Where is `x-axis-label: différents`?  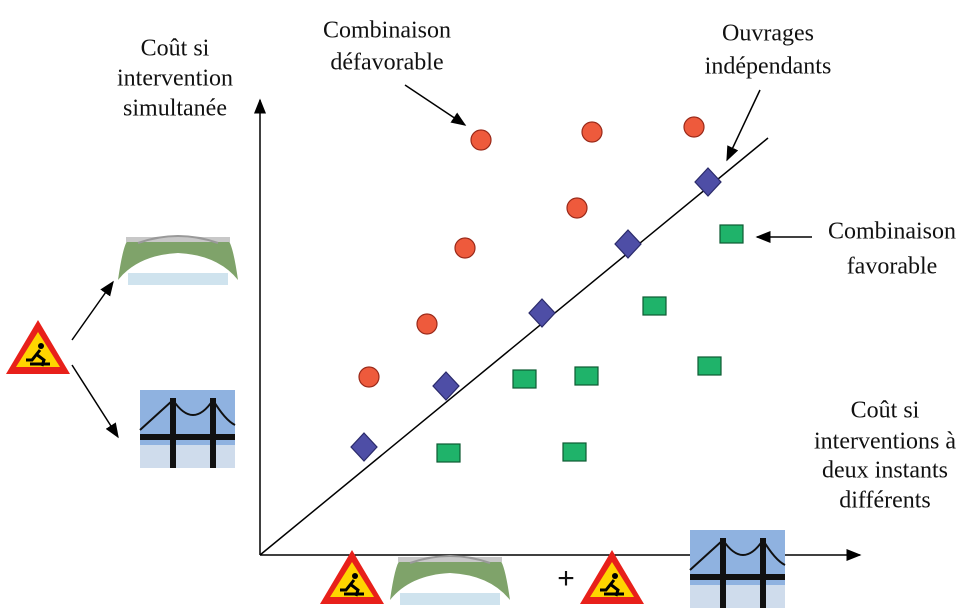
x-axis-label: différents is located at coordinates (885, 501).